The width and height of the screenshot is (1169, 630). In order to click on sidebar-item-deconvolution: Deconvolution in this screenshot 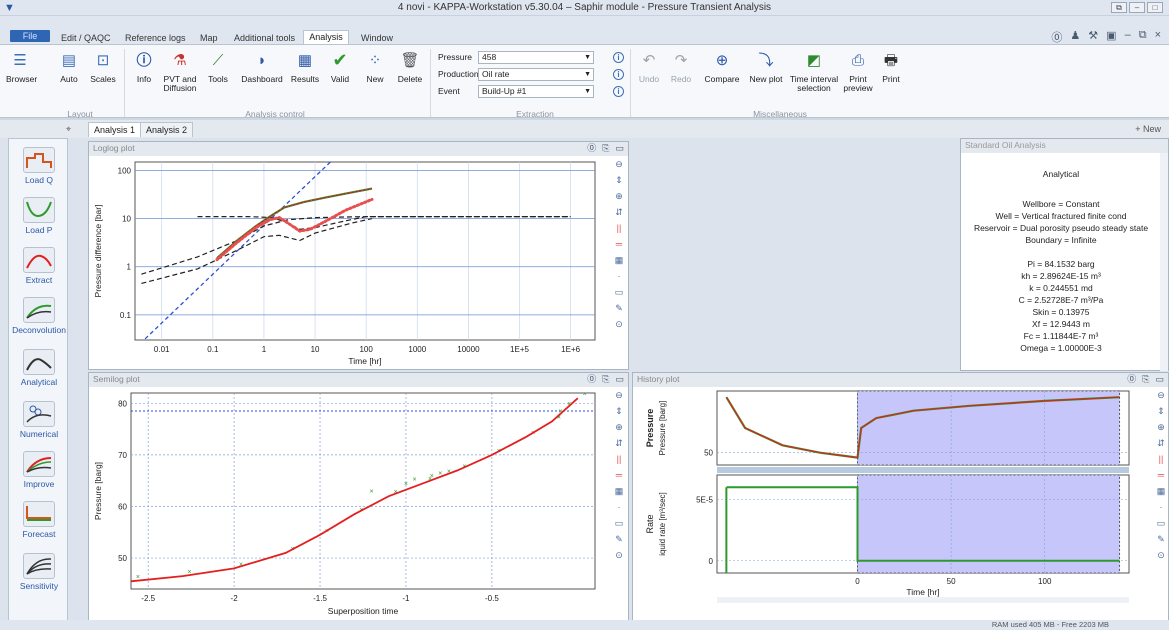, I will do `click(39, 316)`.